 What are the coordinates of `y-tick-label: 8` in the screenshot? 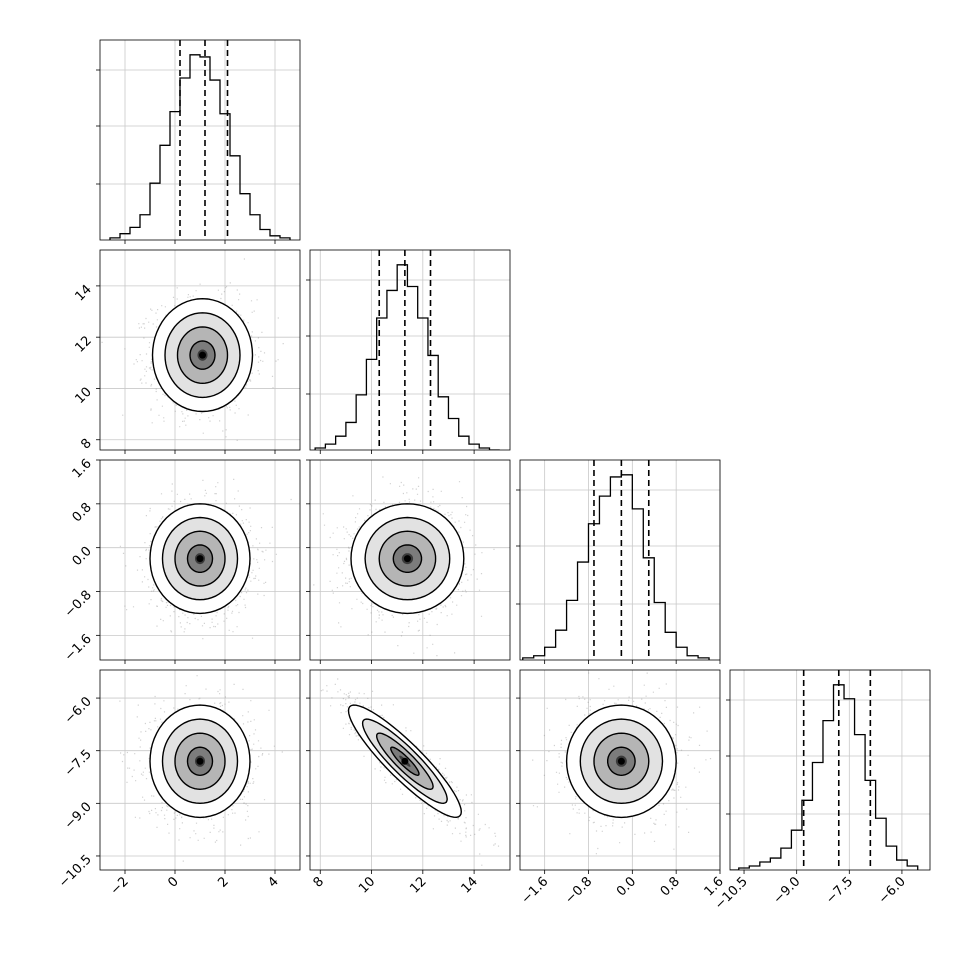 It's located at (86, 444).